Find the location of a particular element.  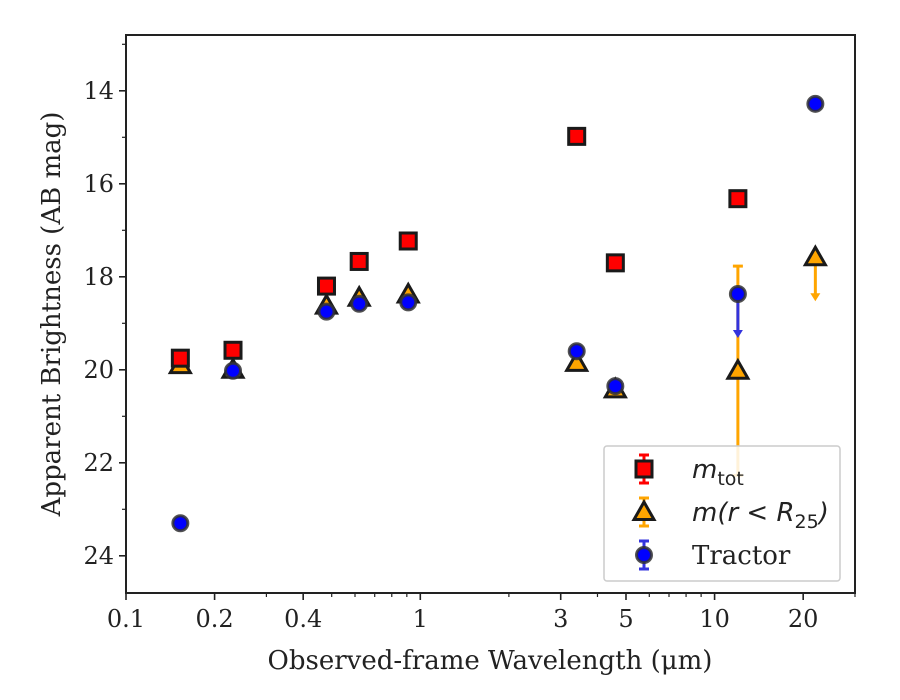

x-tick-label: 1 is located at coordinates (420, 619).